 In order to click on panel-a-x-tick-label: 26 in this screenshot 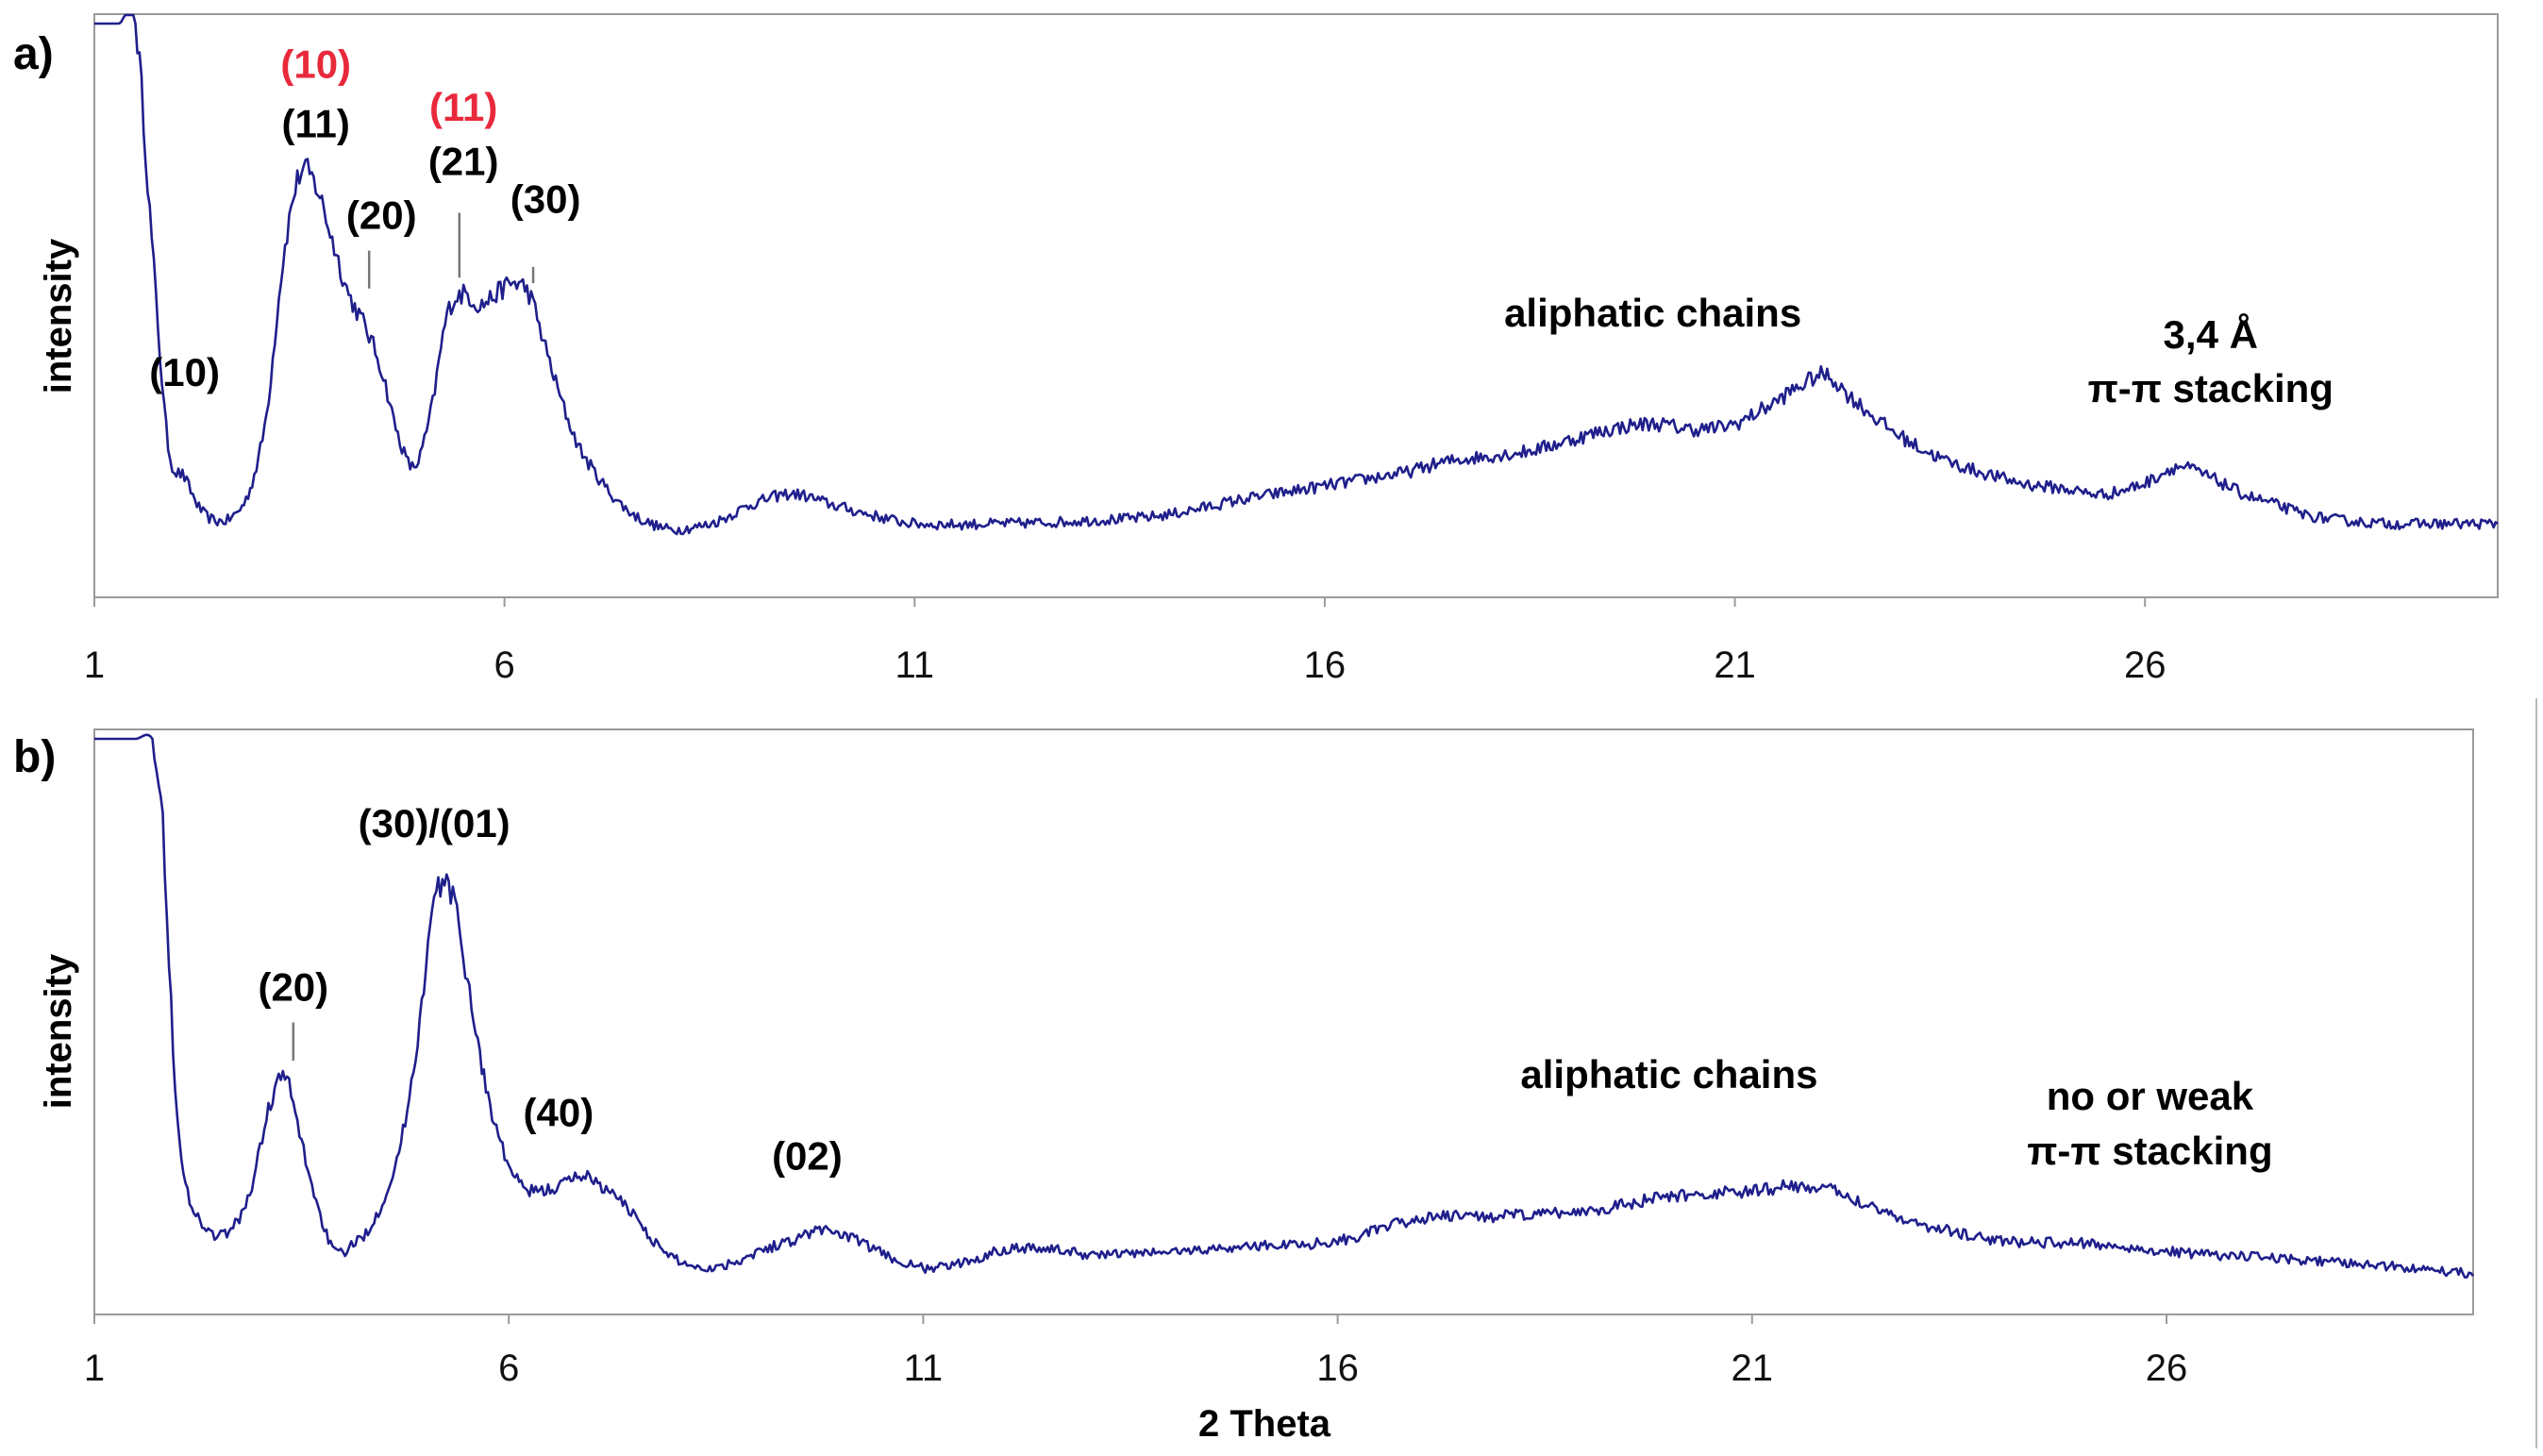, I will do `click(2145, 665)`.